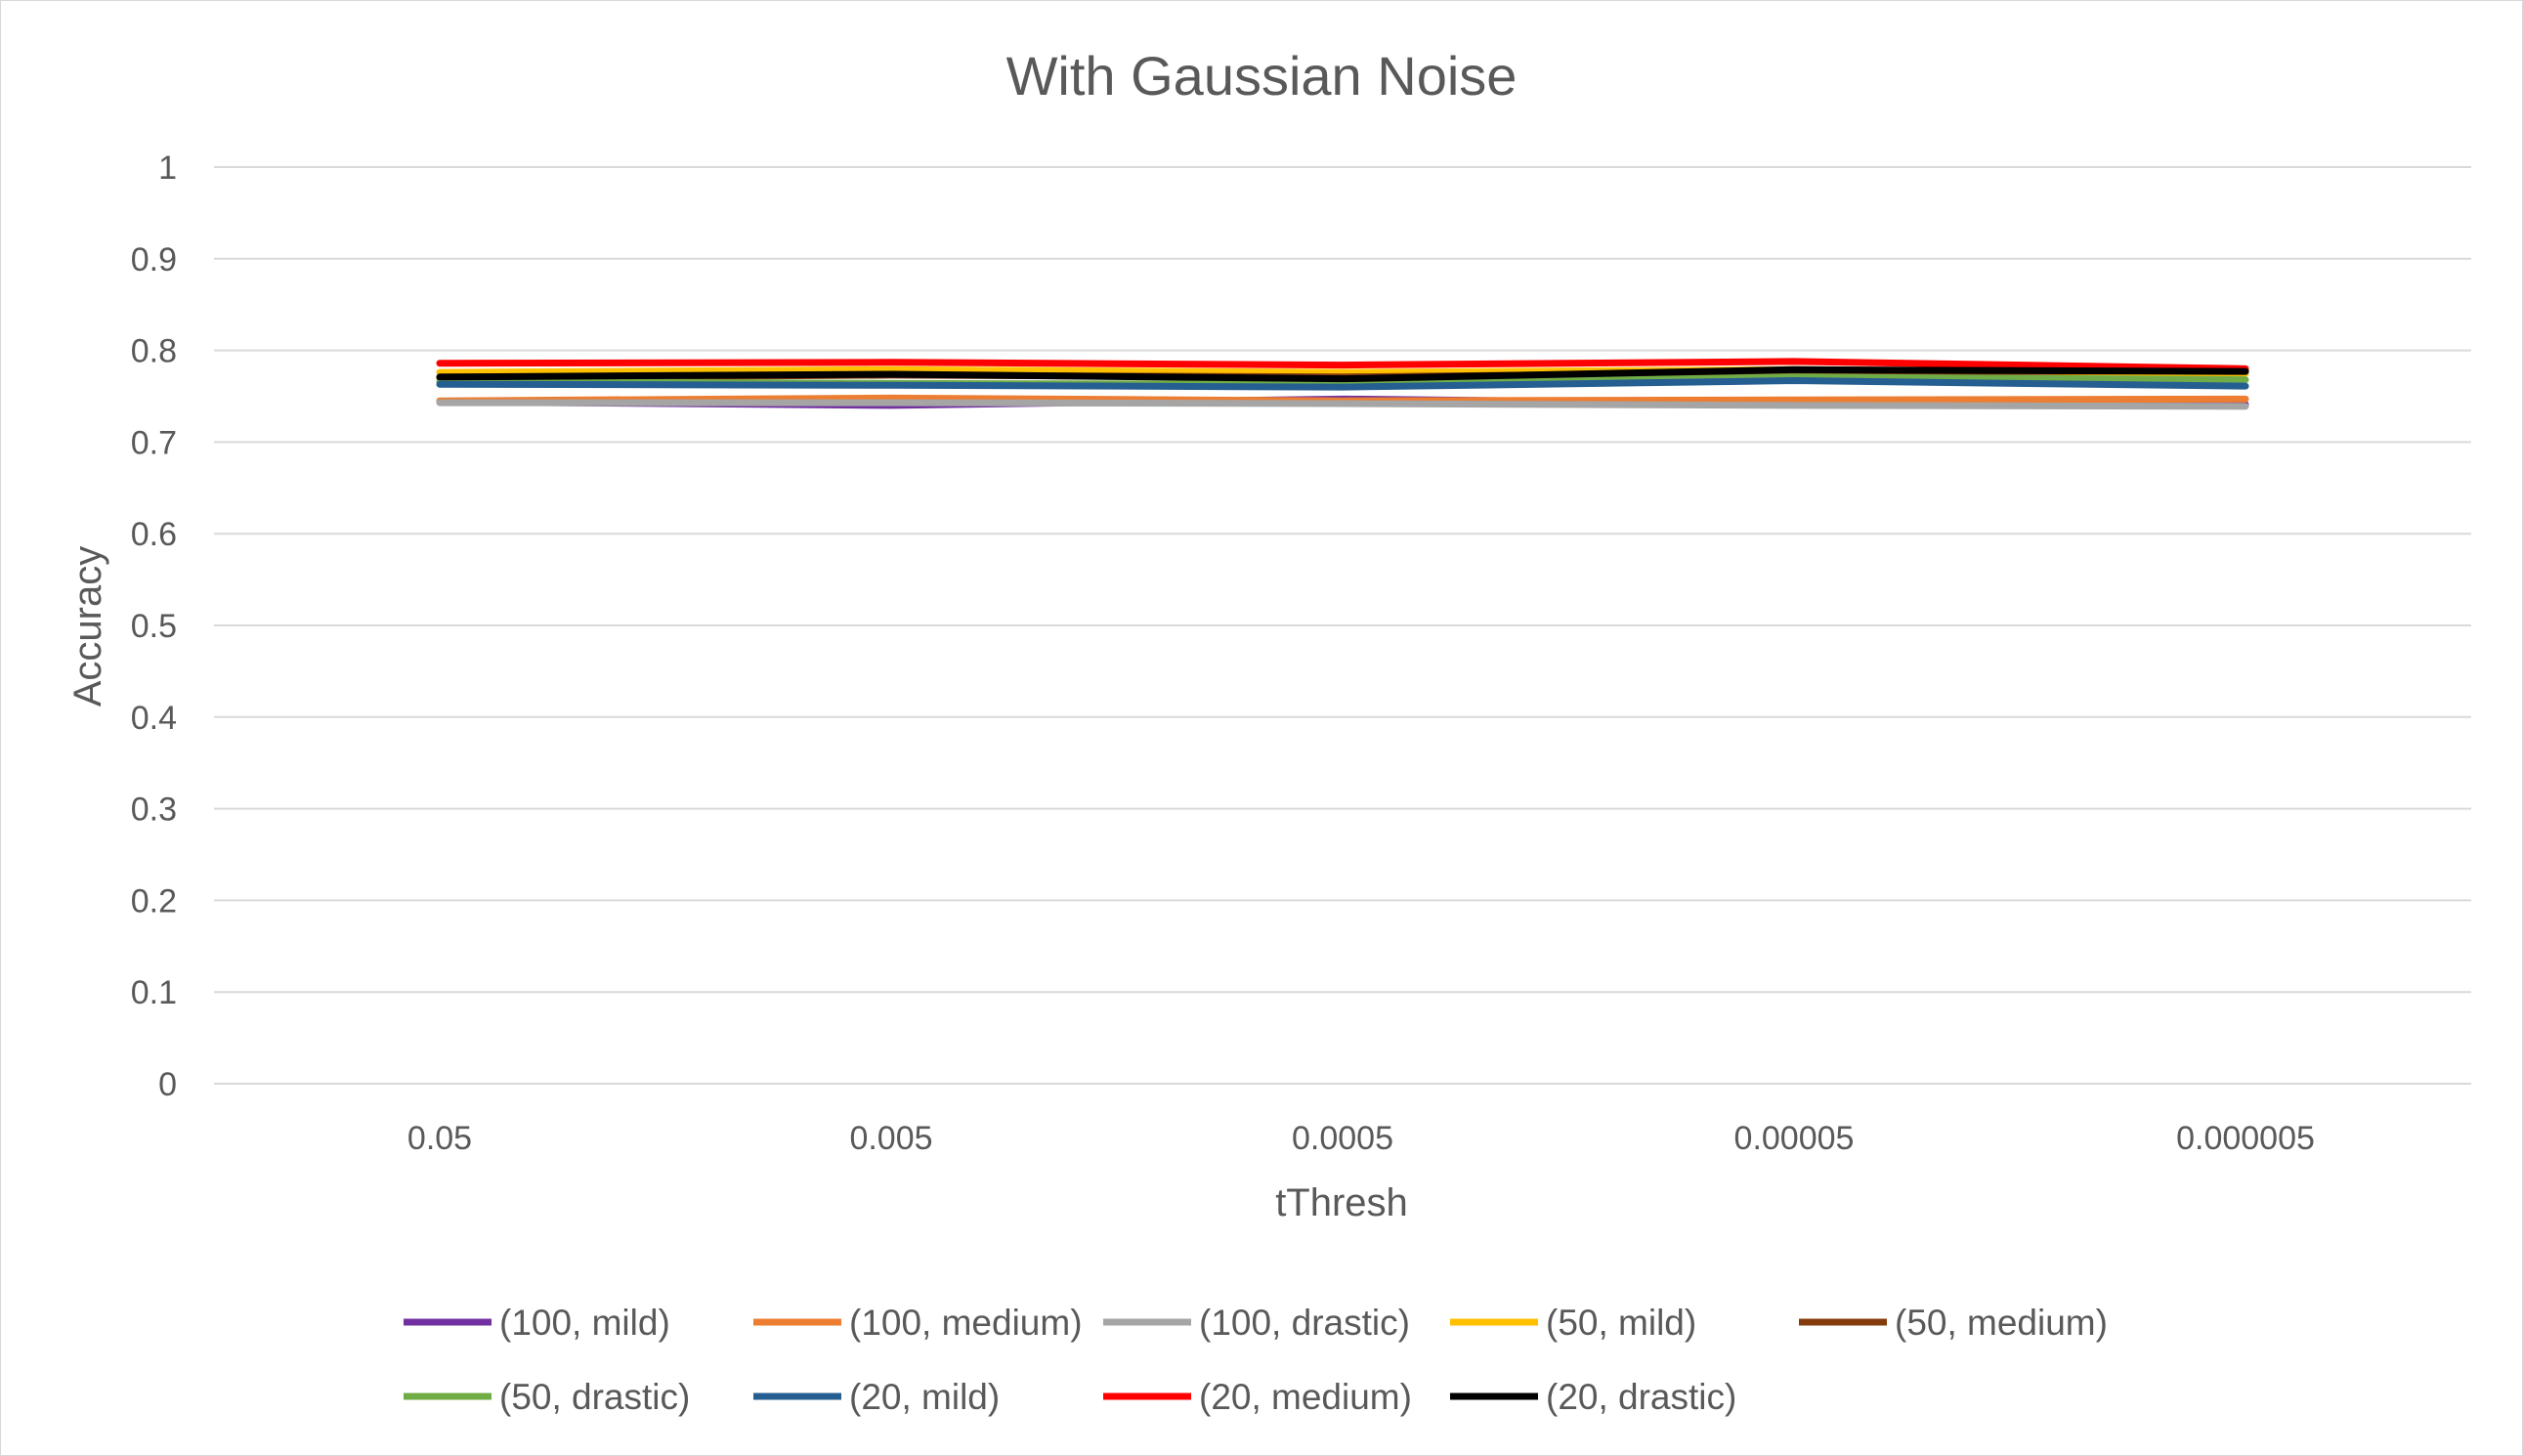 The image size is (2523, 1456). I want to click on series-lines, so click(1343, 384).